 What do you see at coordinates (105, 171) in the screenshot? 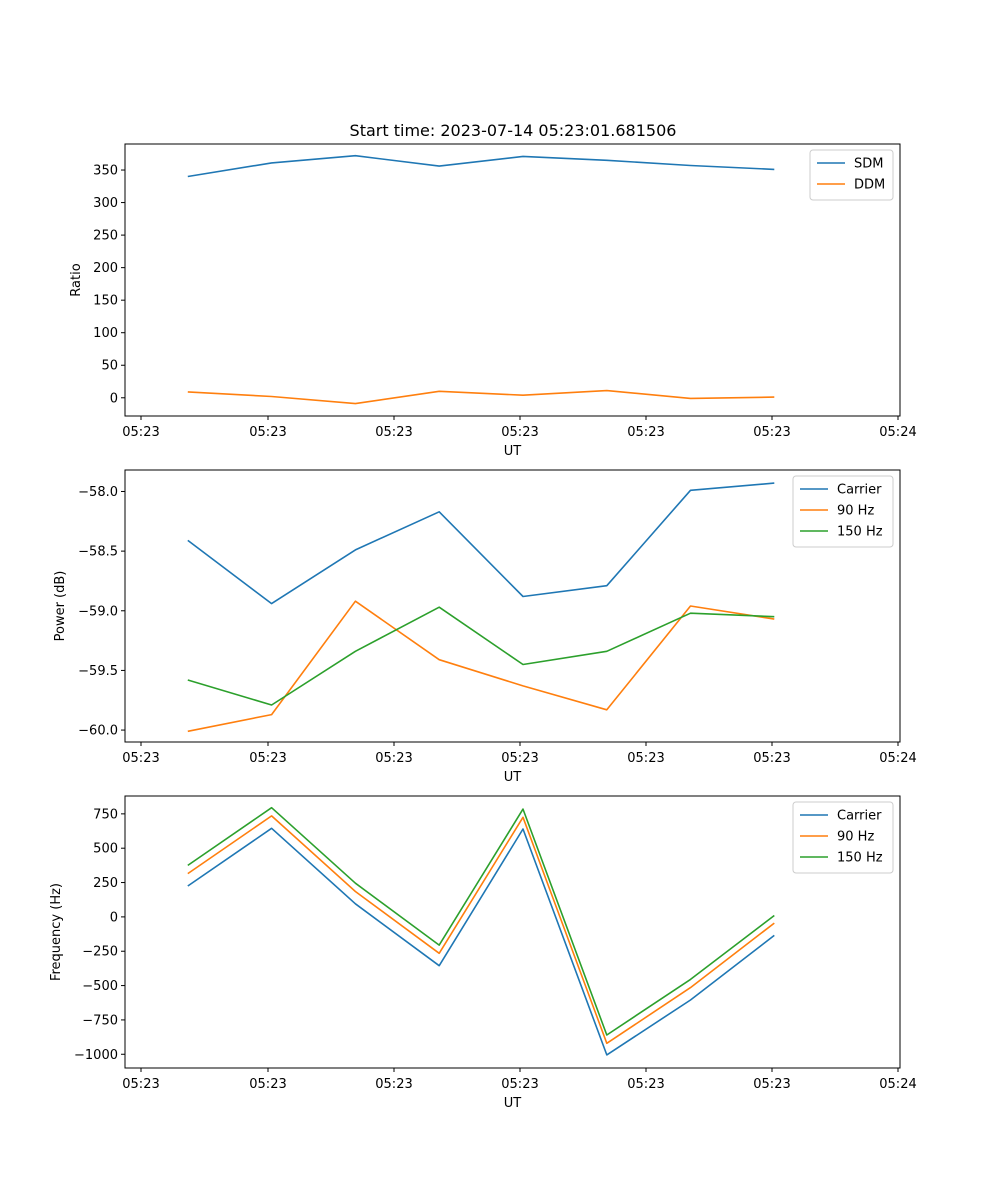
I see `y-tick-label: 350` at bounding box center [105, 171].